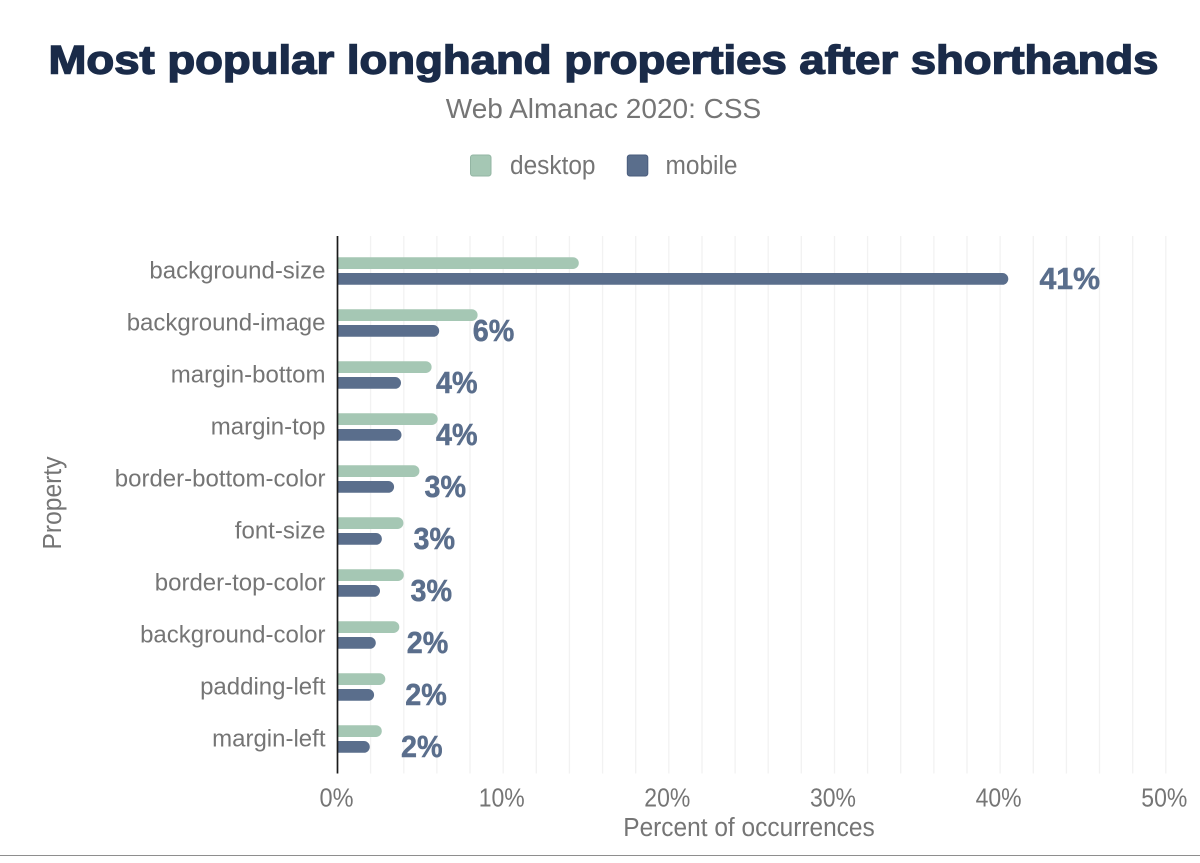  Describe the element at coordinates (248, 375) in the screenshot. I see `svg-text: margin-bottom` at that location.